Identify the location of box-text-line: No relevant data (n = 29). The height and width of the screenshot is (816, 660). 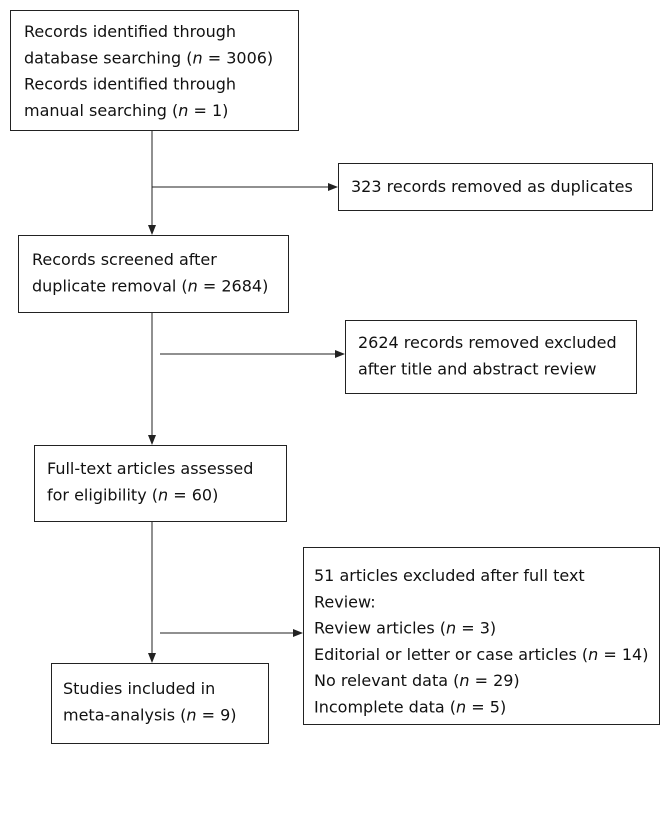
(417, 680).